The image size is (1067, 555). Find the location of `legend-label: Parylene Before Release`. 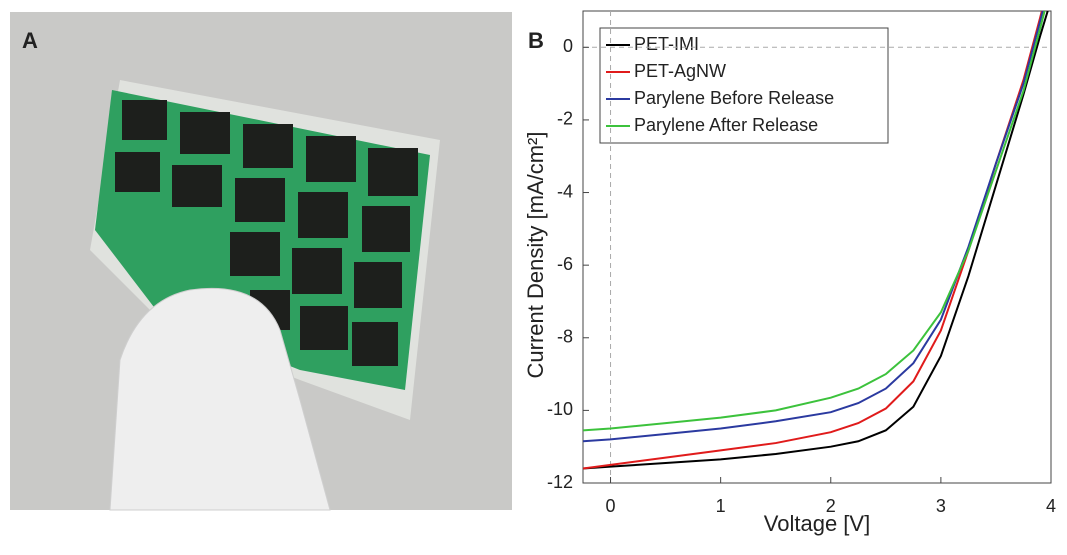

legend-label: Parylene Before Release is located at coordinates (734, 98).